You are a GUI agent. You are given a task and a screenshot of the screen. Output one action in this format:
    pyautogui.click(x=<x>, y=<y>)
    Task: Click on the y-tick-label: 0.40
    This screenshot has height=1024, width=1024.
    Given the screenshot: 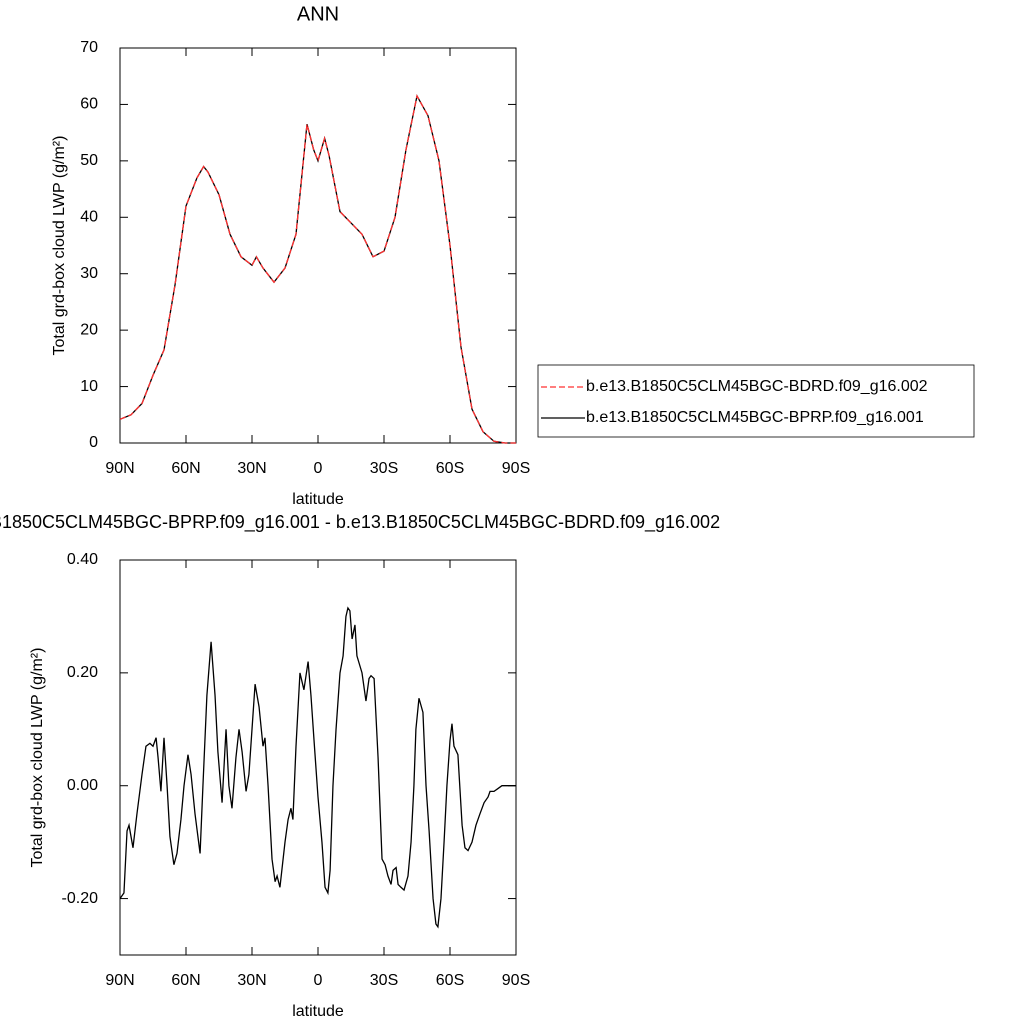 What is the action you would take?
    pyautogui.click(x=82, y=559)
    